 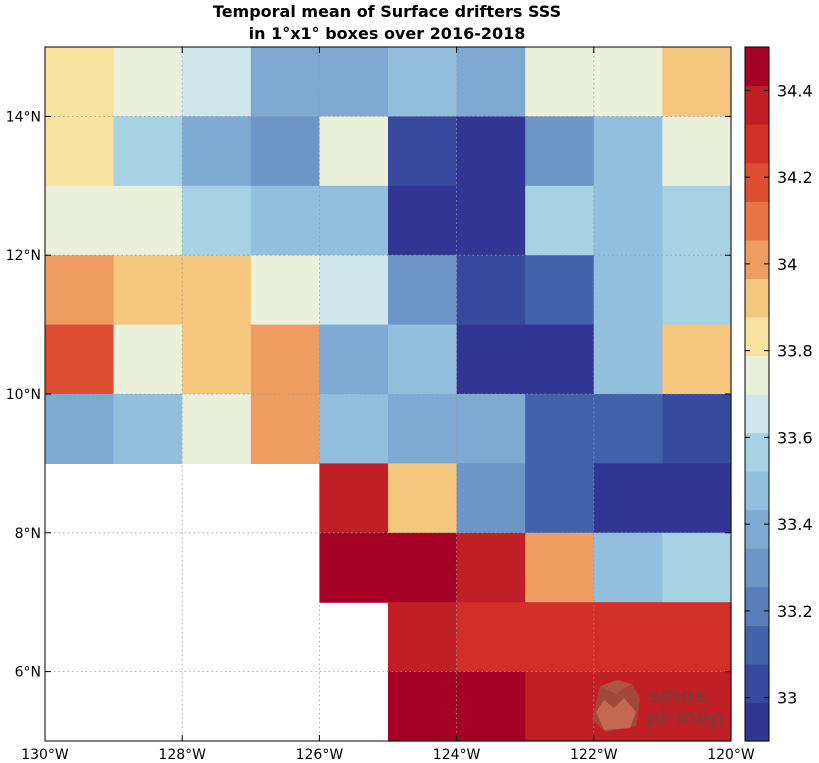 What do you see at coordinates (23, 395) in the screenshot?
I see `y-tick-label: 10°N` at bounding box center [23, 395].